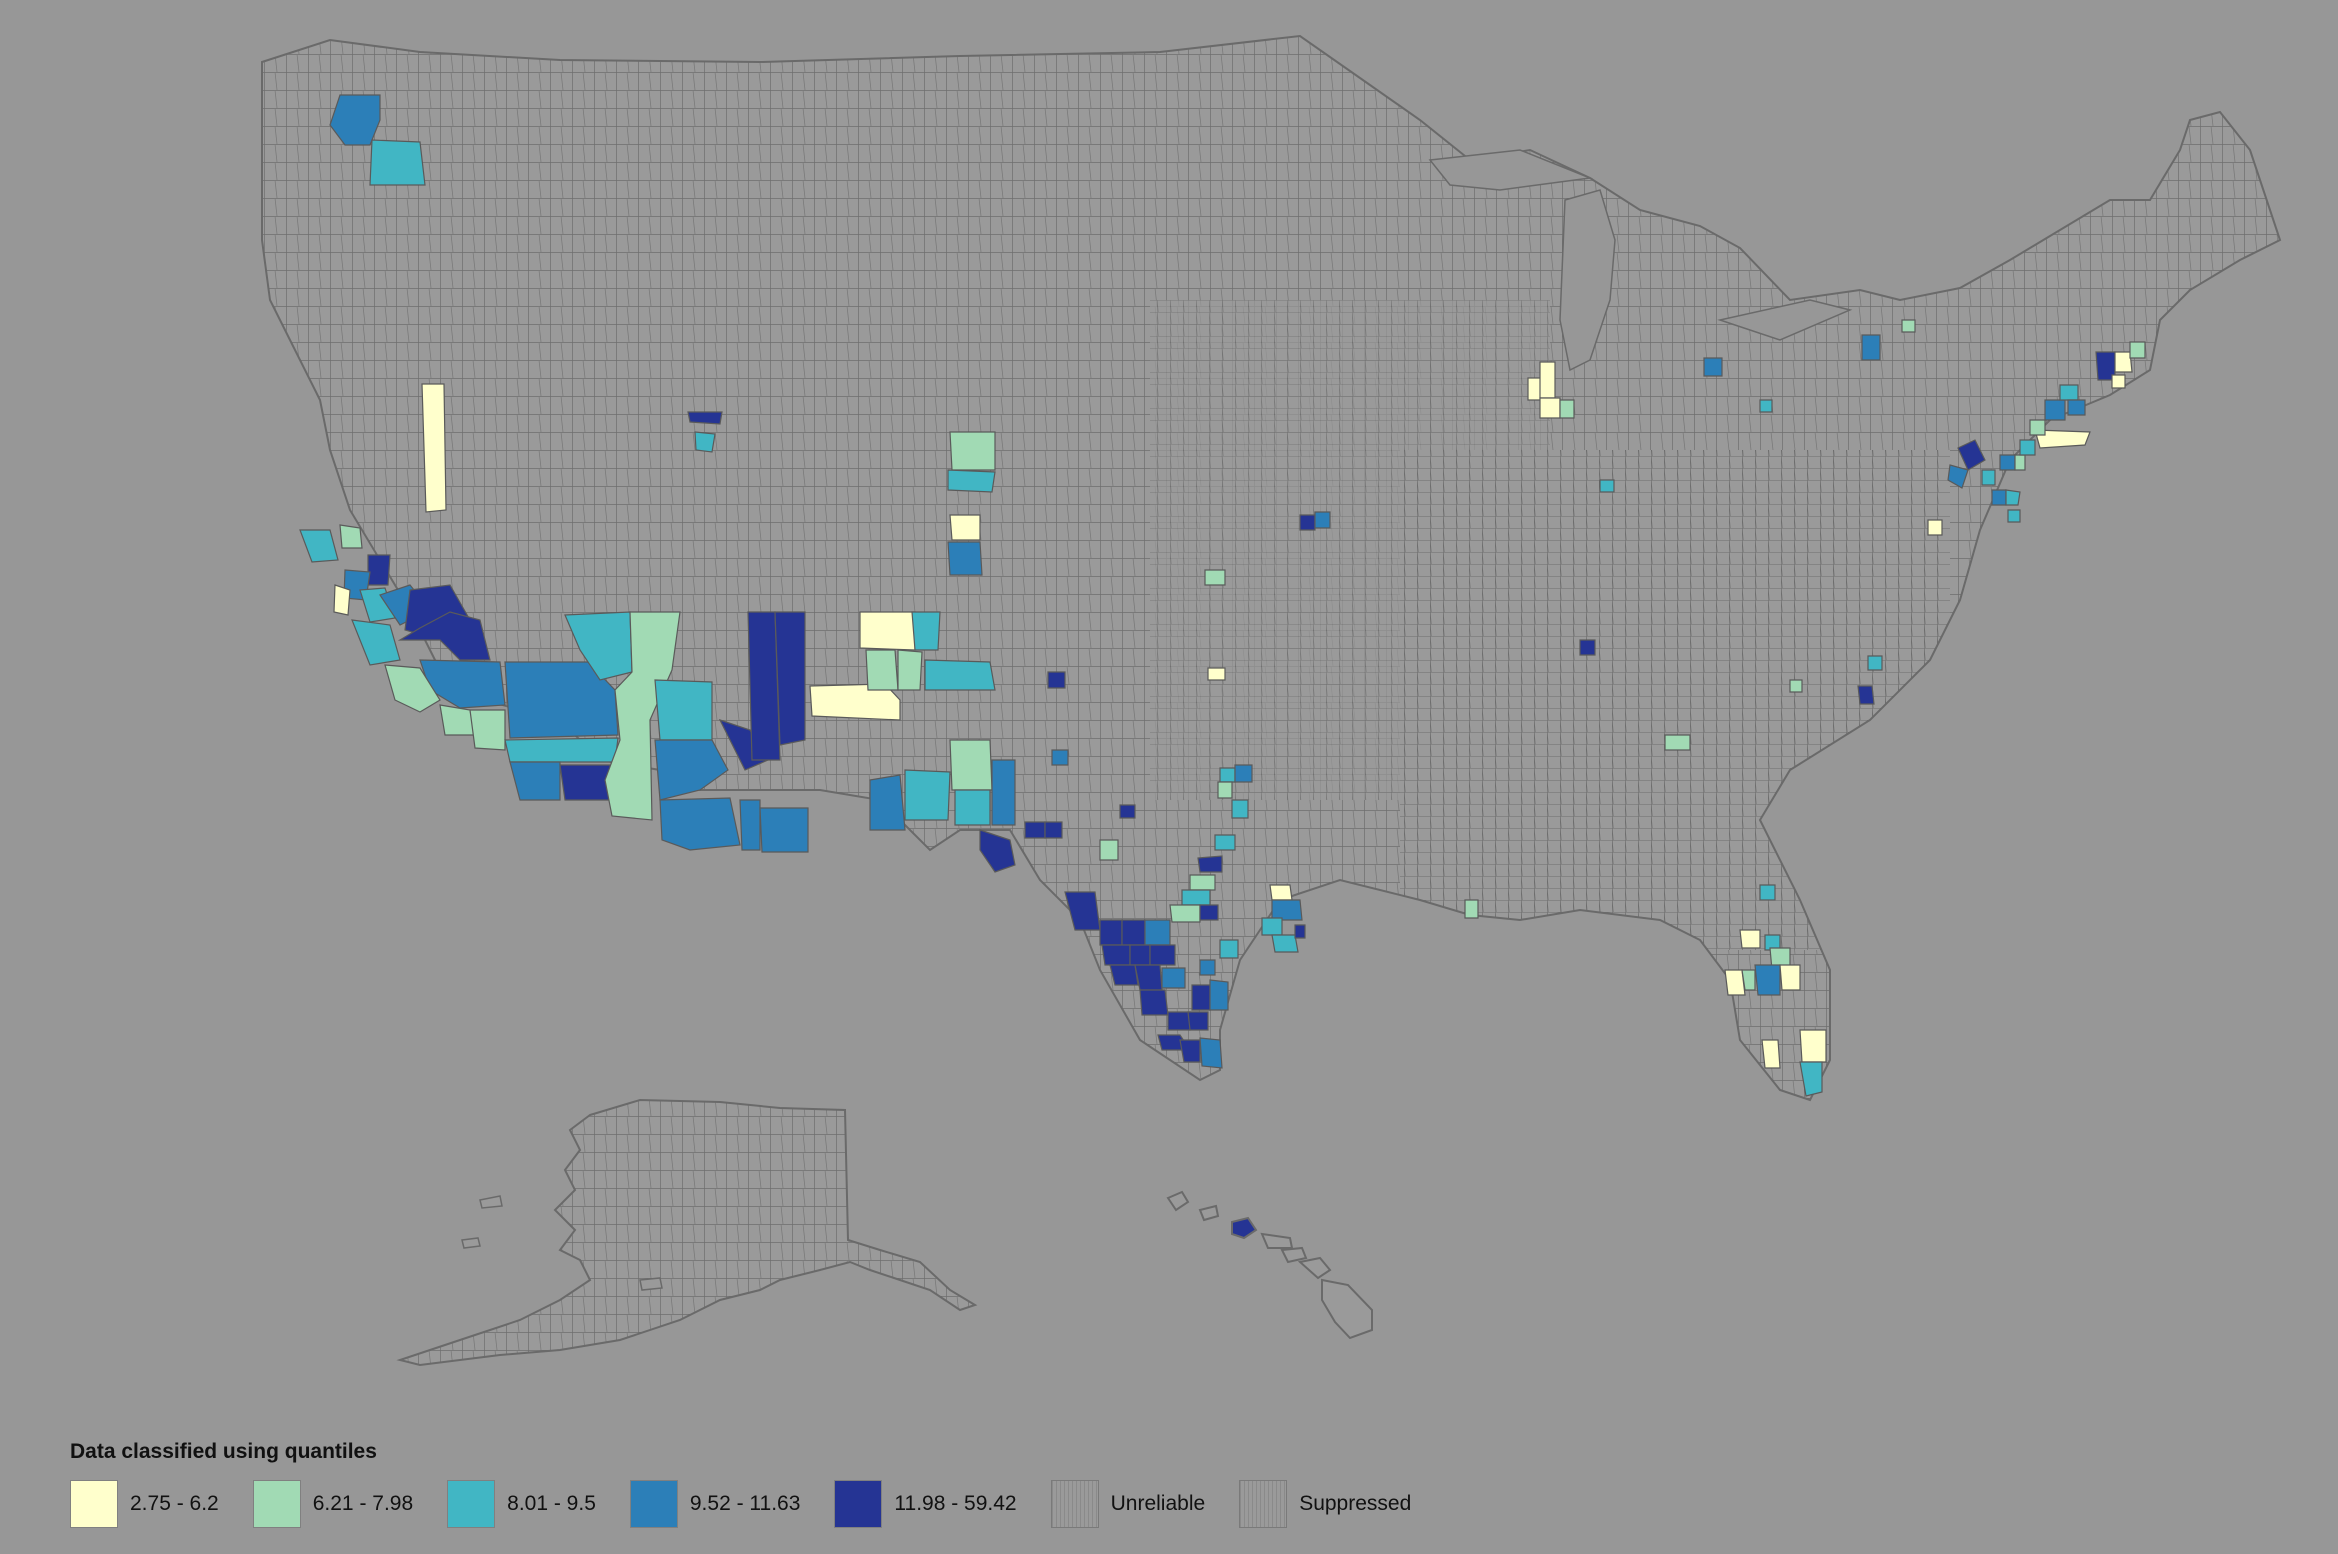  What do you see at coordinates (1355, 1503) in the screenshot?
I see `legend-label: Suppressed` at bounding box center [1355, 1503].